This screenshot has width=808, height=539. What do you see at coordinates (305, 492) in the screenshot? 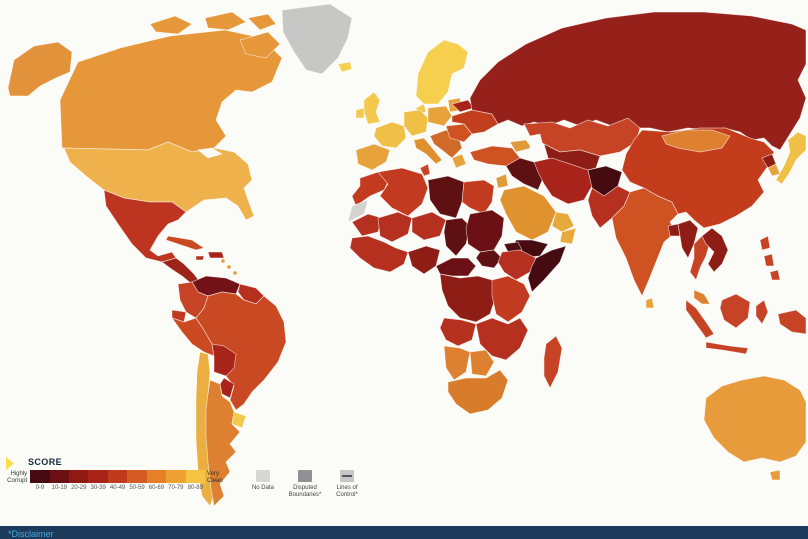
I see `disputed-boundaries-label: Disputed Boundaries*` at bounding box center [305, 492].